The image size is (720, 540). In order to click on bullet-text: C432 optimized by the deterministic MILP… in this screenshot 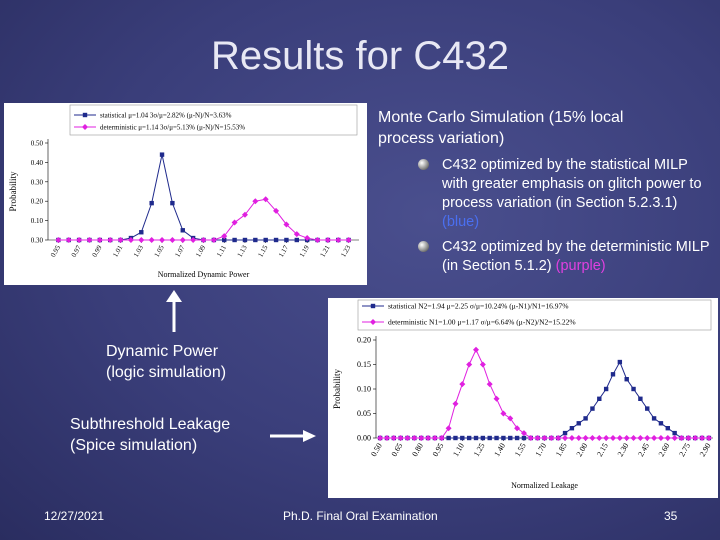, I will do `click(576, 256)`.